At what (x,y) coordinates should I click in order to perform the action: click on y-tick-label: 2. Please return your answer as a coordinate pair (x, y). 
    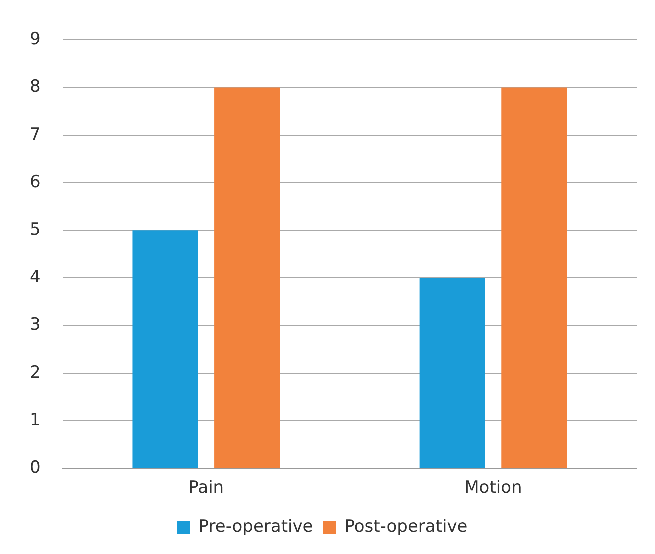
    Looking at the image, I should click on (35, 372).